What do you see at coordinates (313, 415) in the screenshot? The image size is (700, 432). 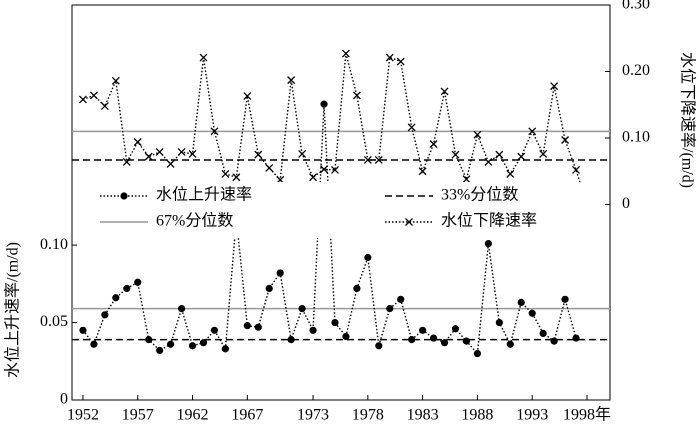 I see `x-tick-label: 1973` at bounding box center [313, 415].